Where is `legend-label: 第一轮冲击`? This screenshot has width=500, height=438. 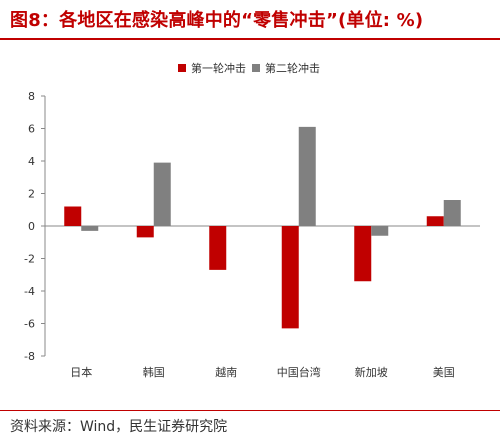 legend-label: 第一轮冲击 is located at coordinates (218, 68).